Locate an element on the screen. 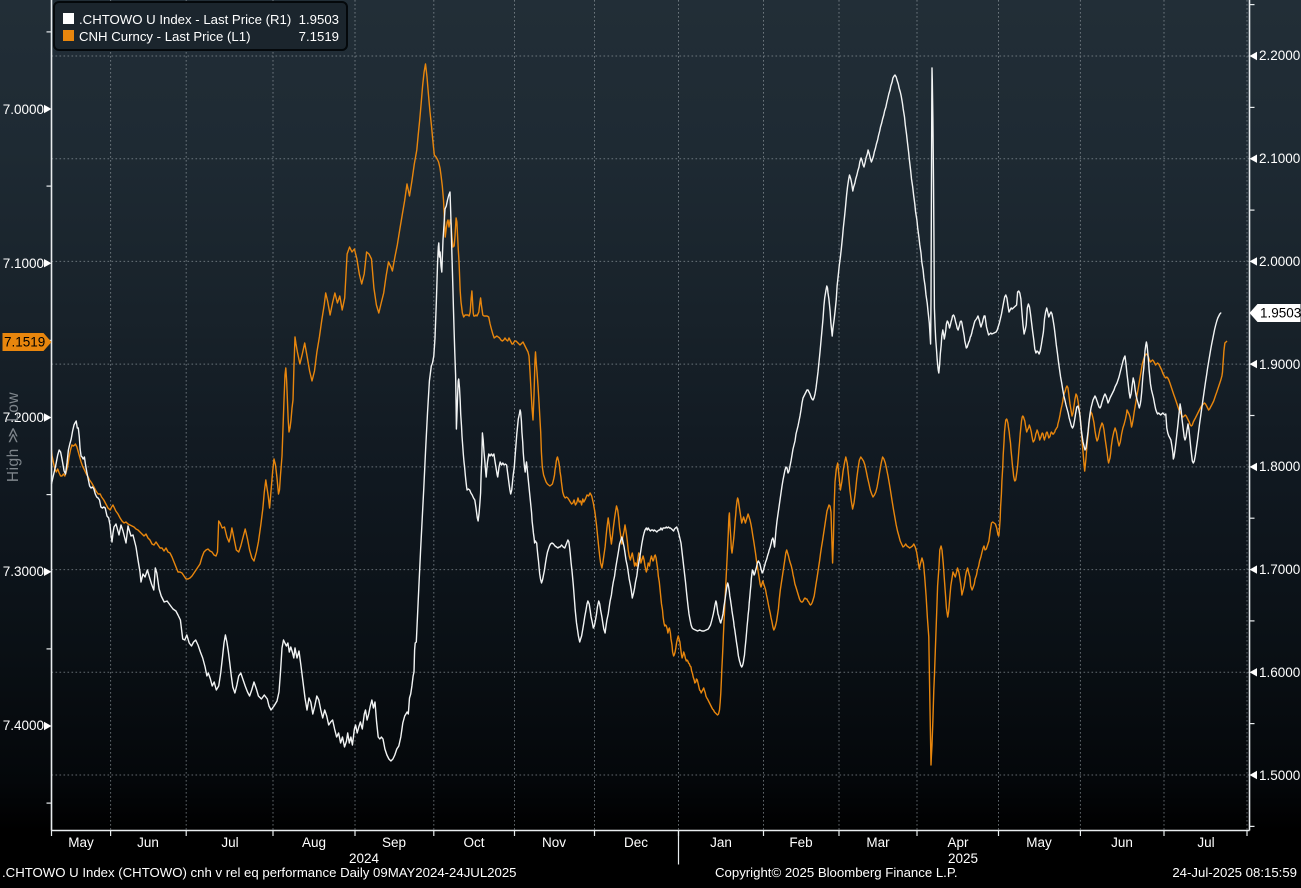 This screenshot has height=888, width=1301. svg-text: 7.4000 is located at coordinates (23, 725).